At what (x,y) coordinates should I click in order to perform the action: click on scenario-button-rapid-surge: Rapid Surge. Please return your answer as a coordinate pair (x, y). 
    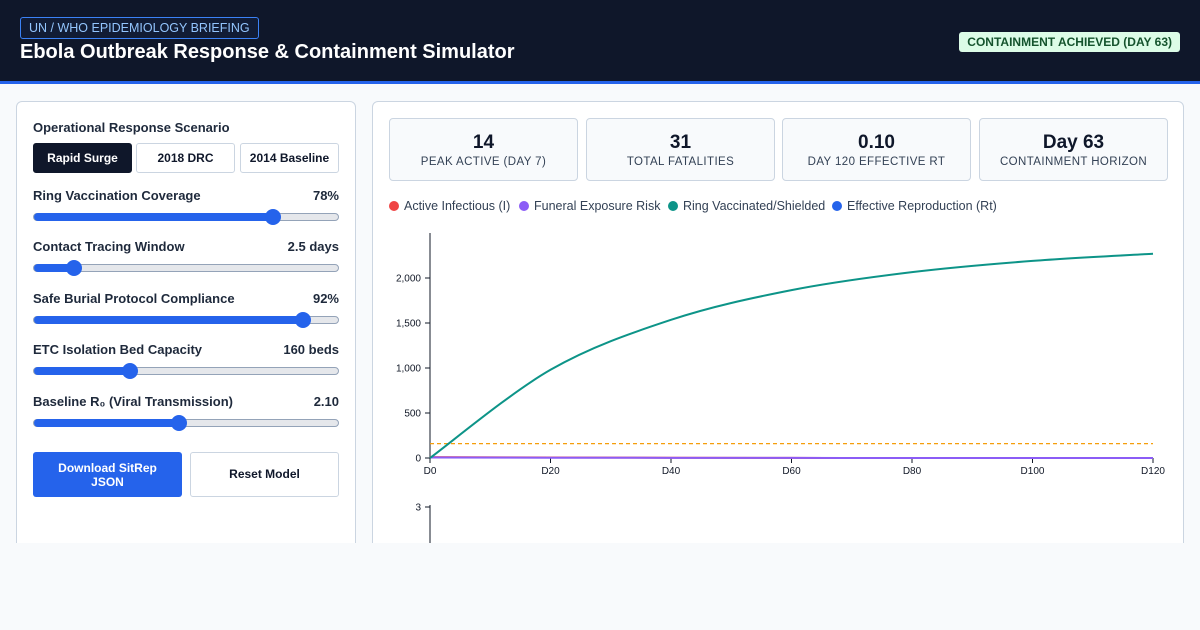
    Looking at the image, I should click on (82, 158).